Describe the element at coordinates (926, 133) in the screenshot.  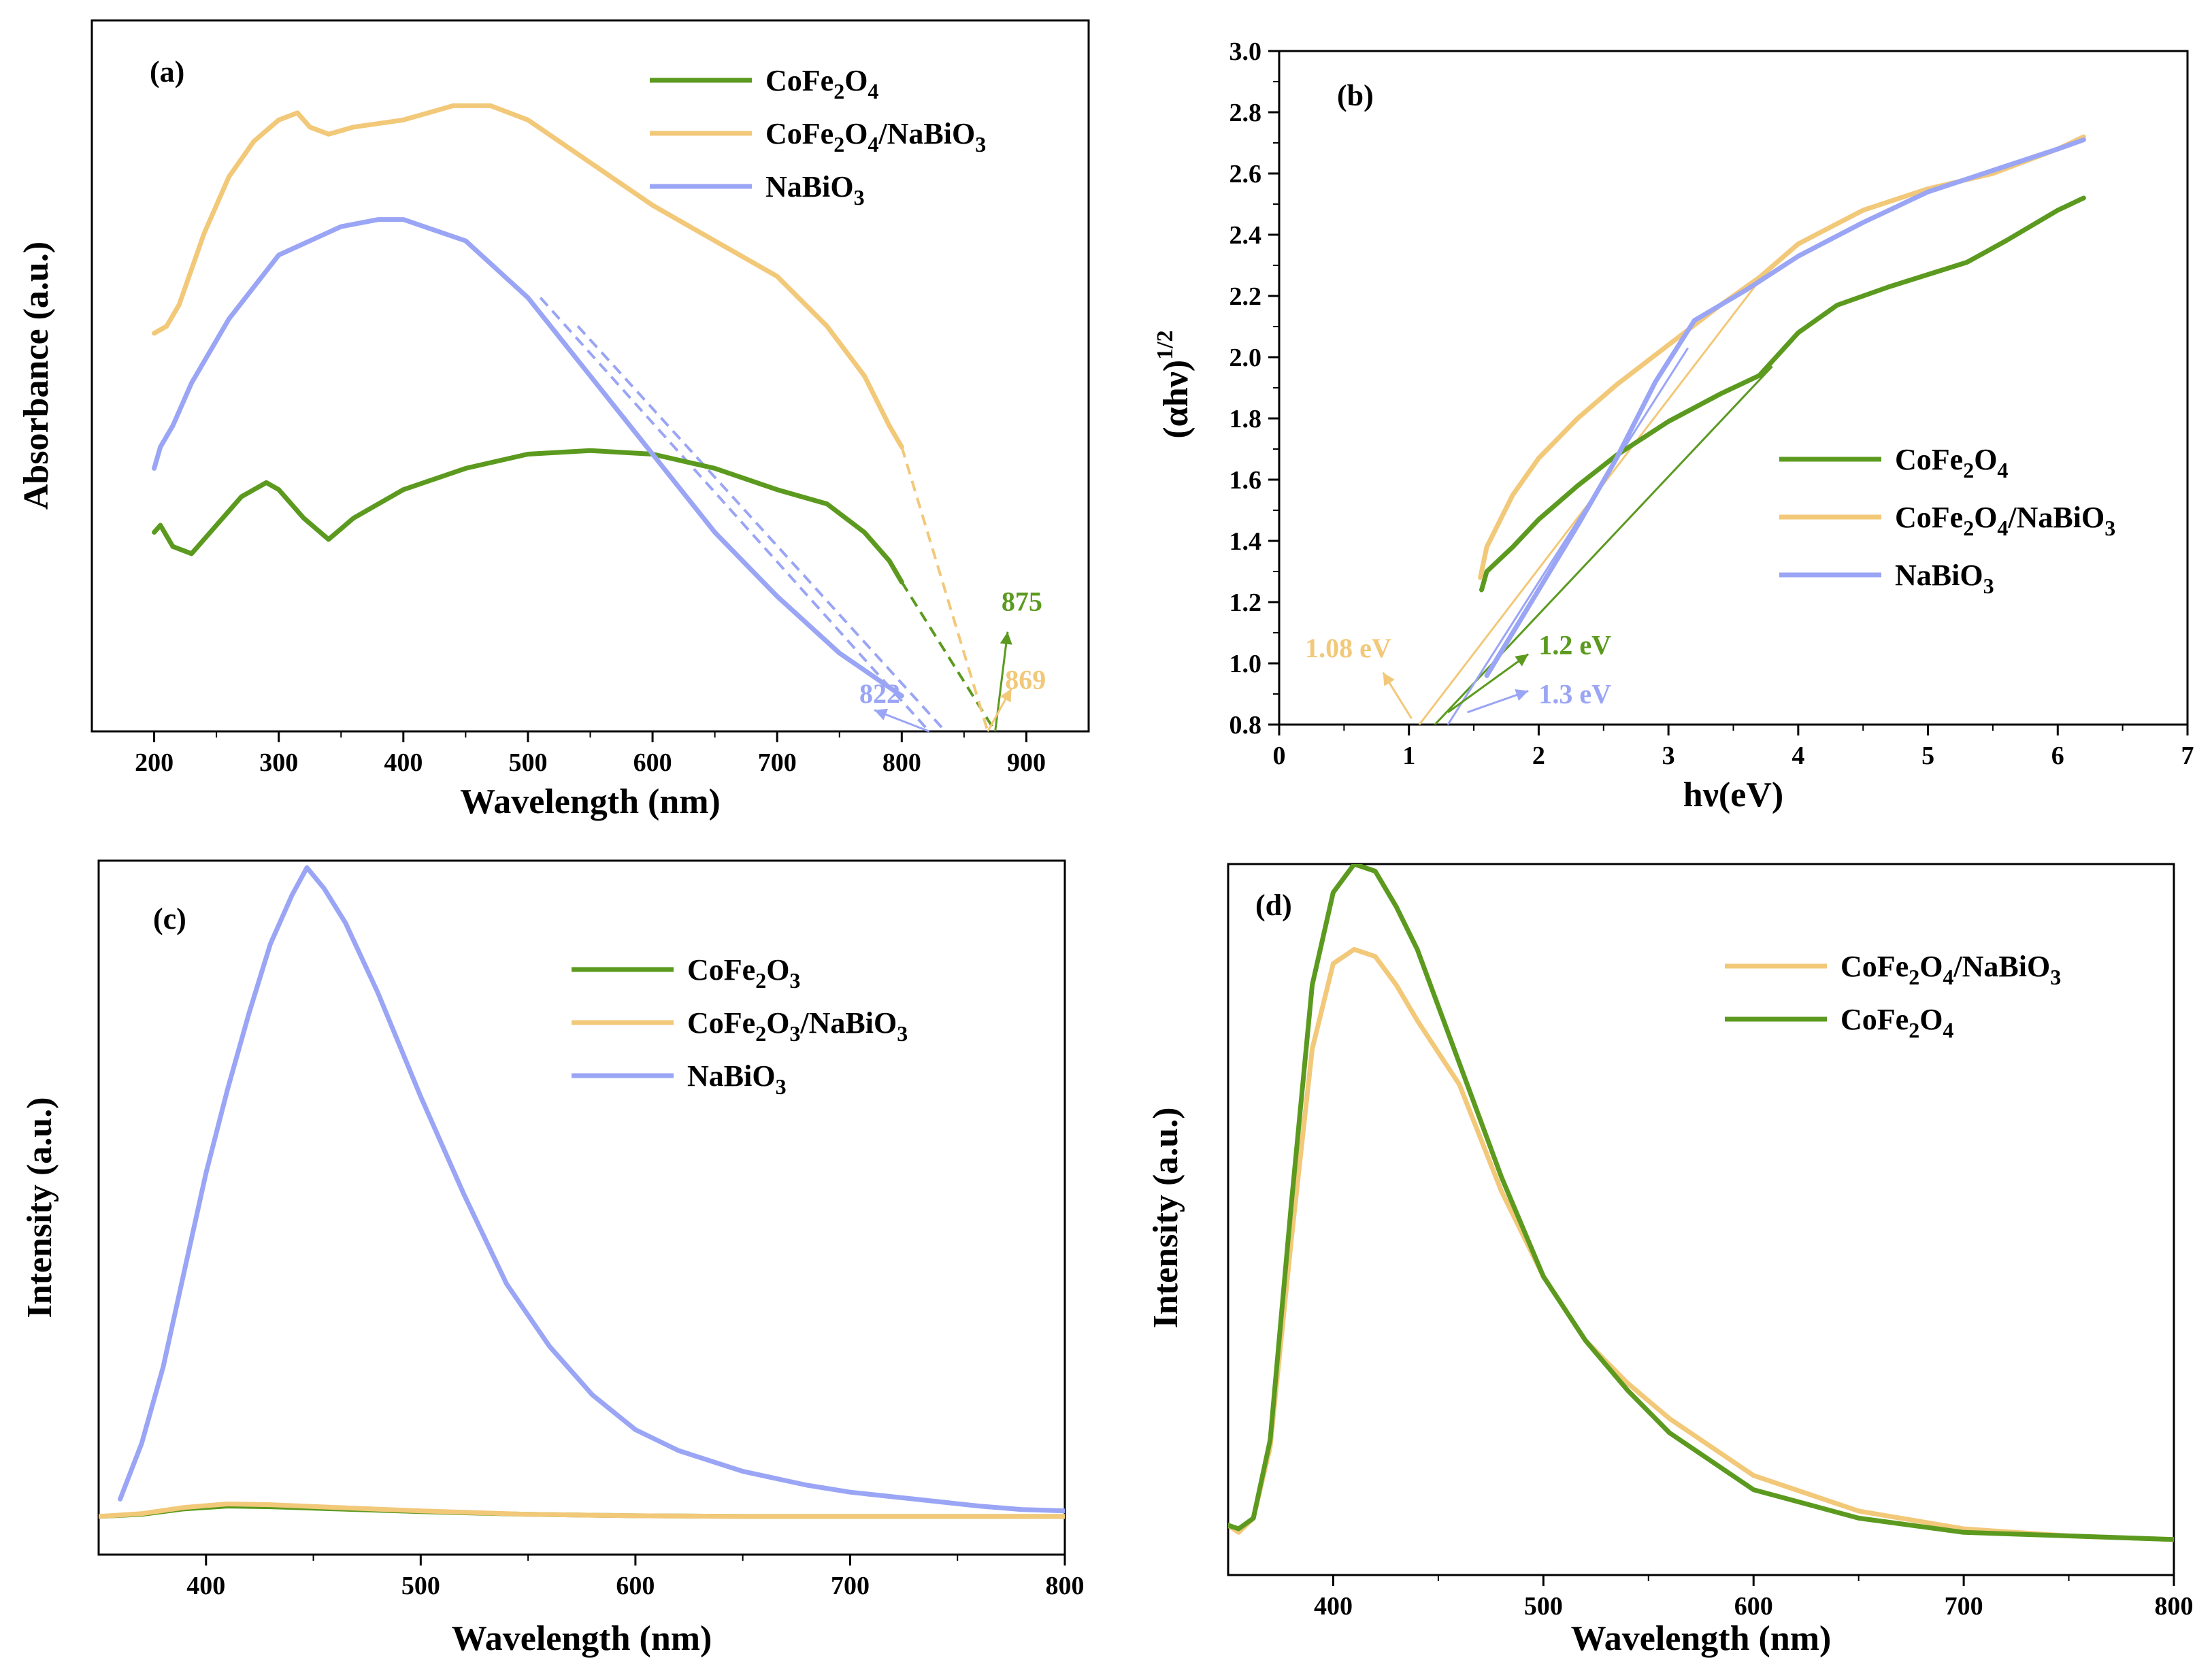
I see `legend-text-post: /NaBiO` at that location.